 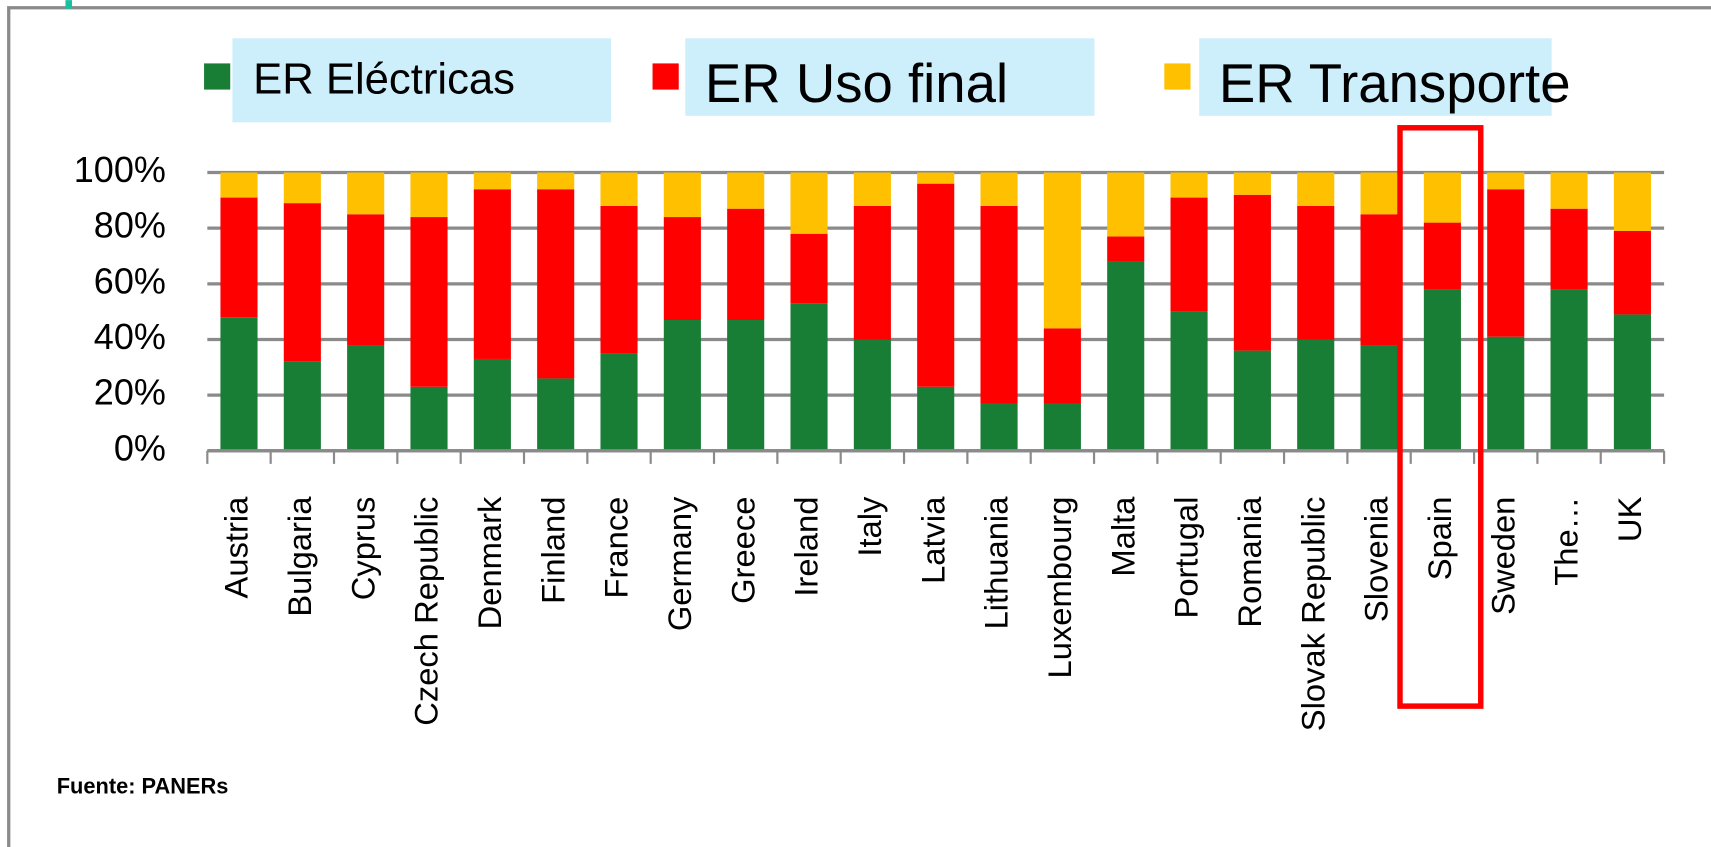 I want to click on x-tick-label: Malta, so click(x=1122, y=536).